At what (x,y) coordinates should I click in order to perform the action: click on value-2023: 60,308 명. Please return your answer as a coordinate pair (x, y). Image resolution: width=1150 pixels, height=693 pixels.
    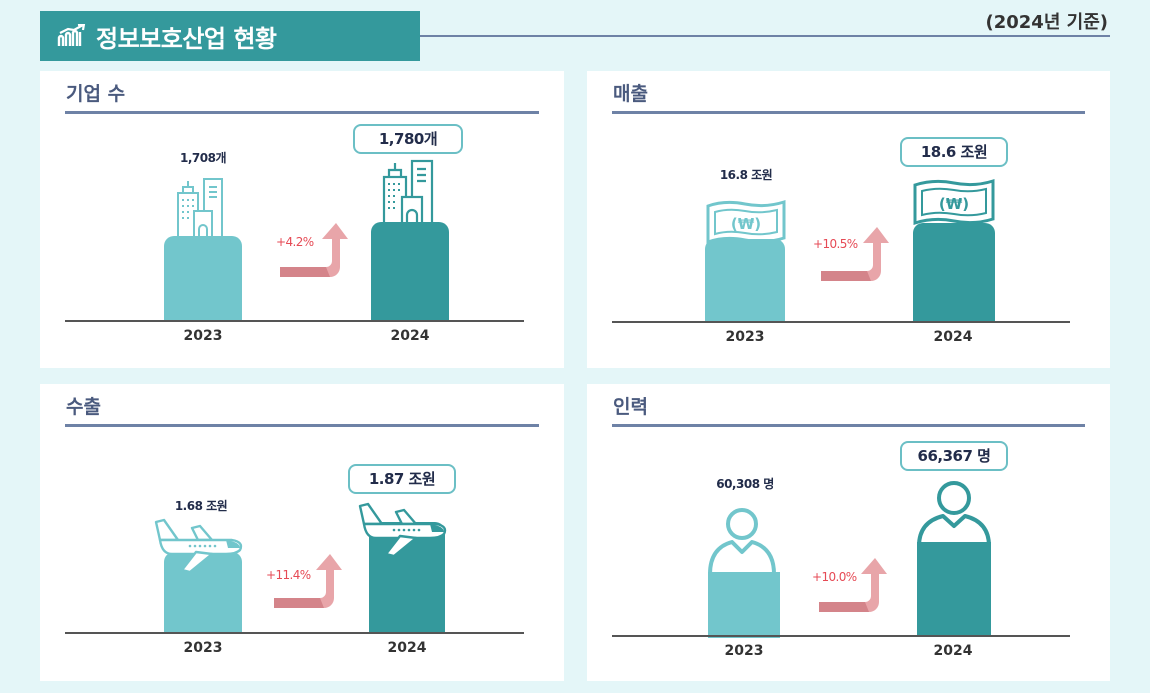
    Looking at the image, I should click on (745, 484).